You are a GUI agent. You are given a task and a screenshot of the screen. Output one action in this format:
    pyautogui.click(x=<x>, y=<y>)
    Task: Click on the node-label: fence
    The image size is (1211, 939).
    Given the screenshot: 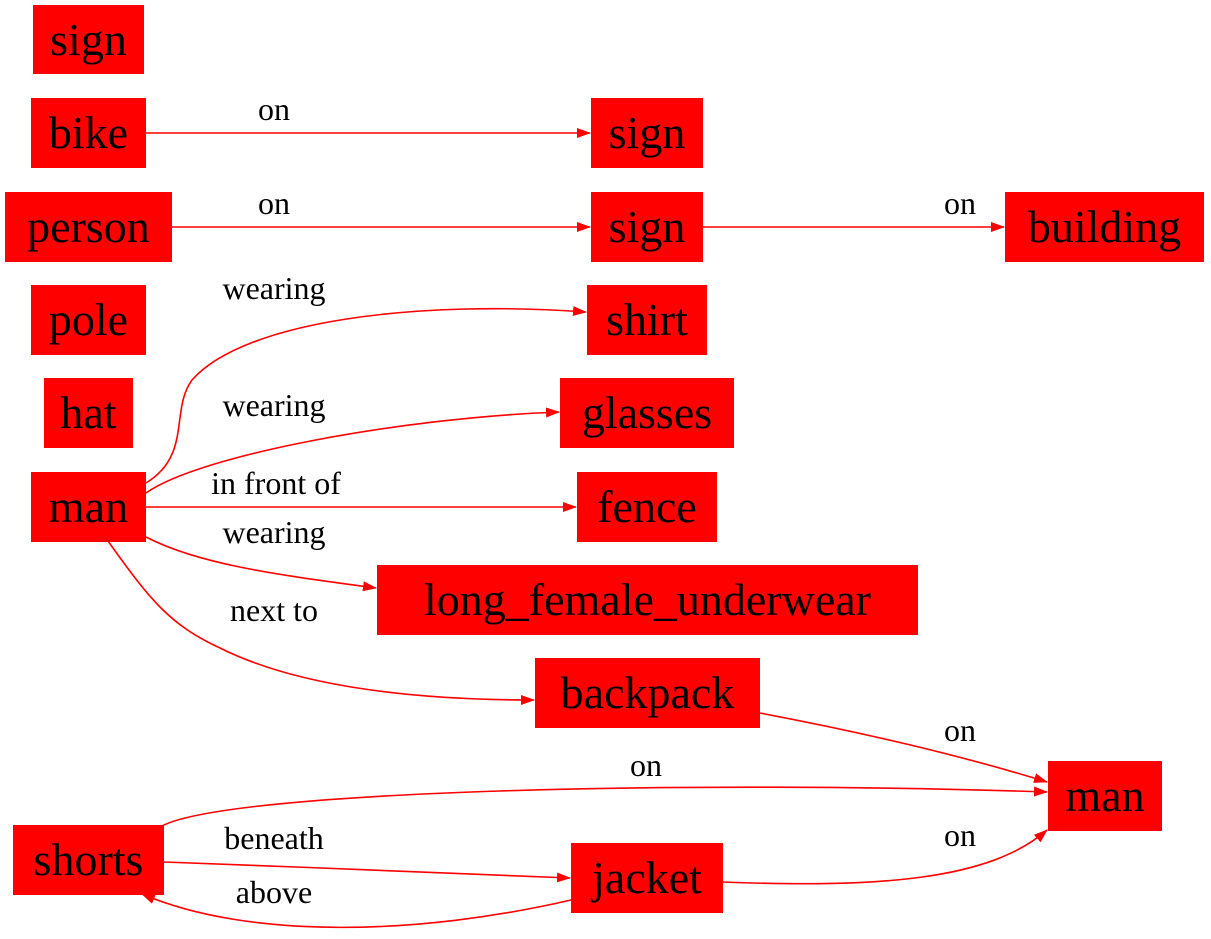 What is the action you would take?
    pyautogui.click(x=647, y=506)
    